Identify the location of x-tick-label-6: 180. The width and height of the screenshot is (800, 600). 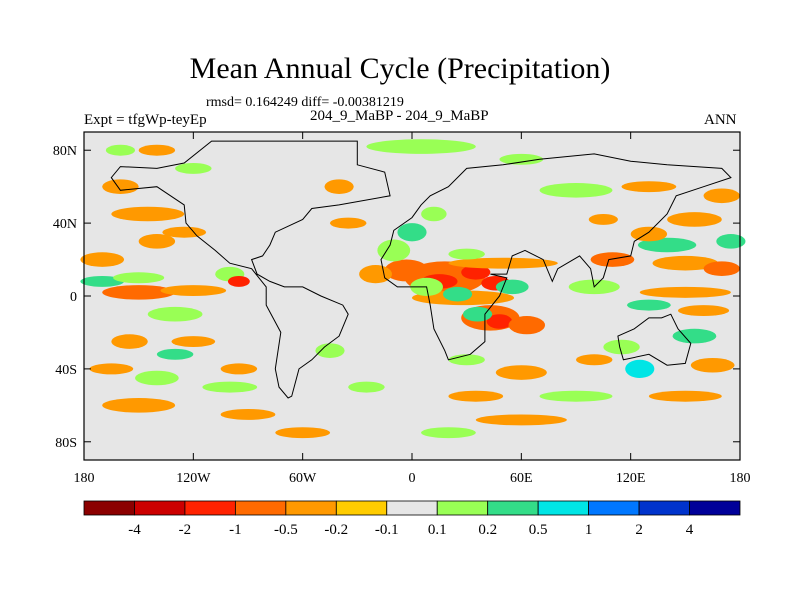
(740, 478).